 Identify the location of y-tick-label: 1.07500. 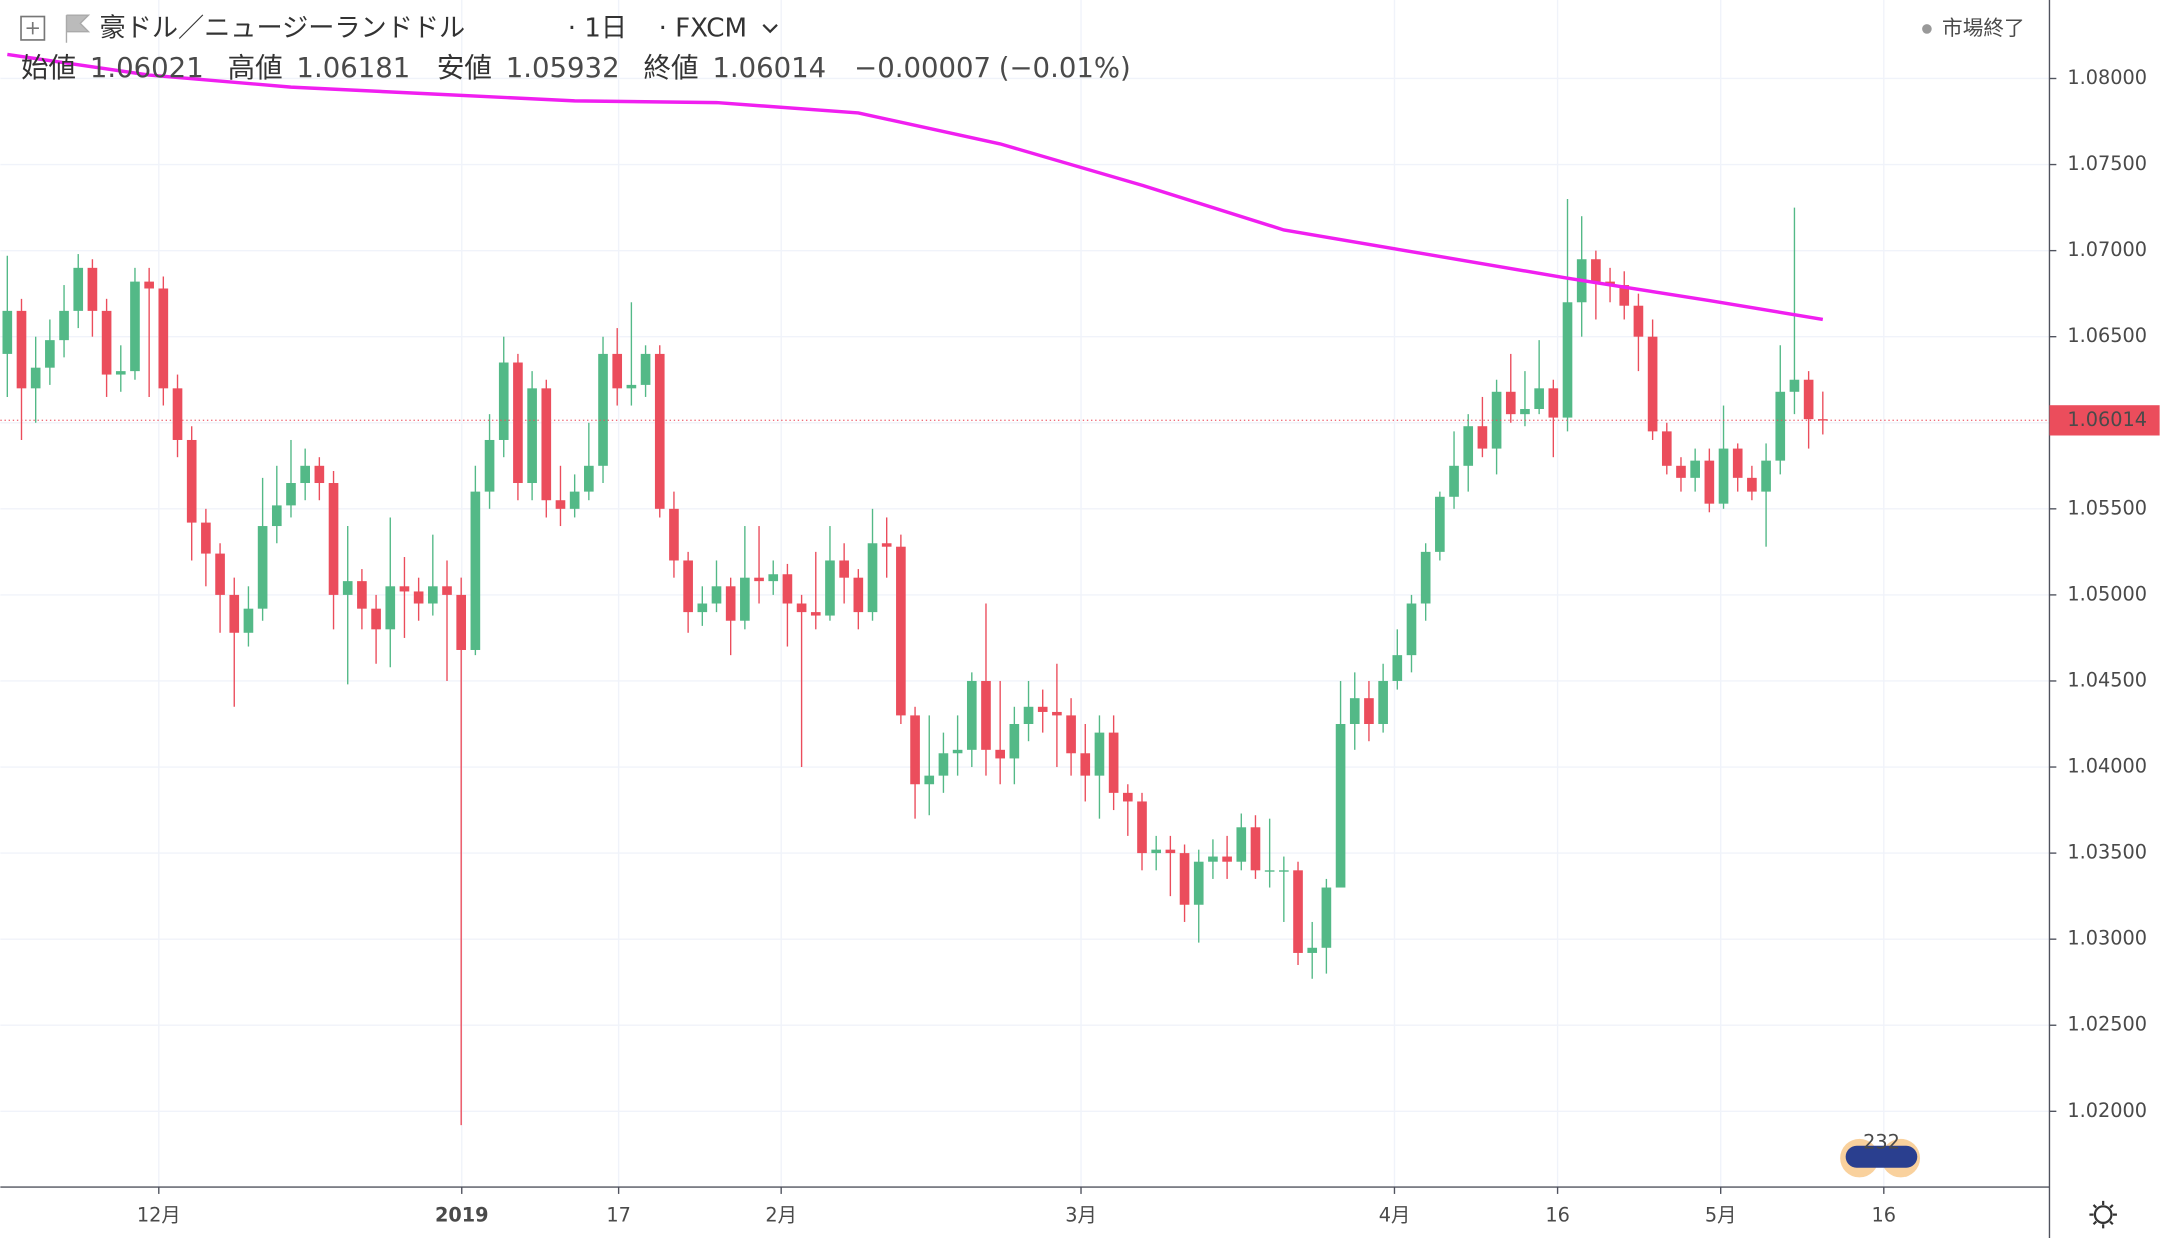
(2107, 163).